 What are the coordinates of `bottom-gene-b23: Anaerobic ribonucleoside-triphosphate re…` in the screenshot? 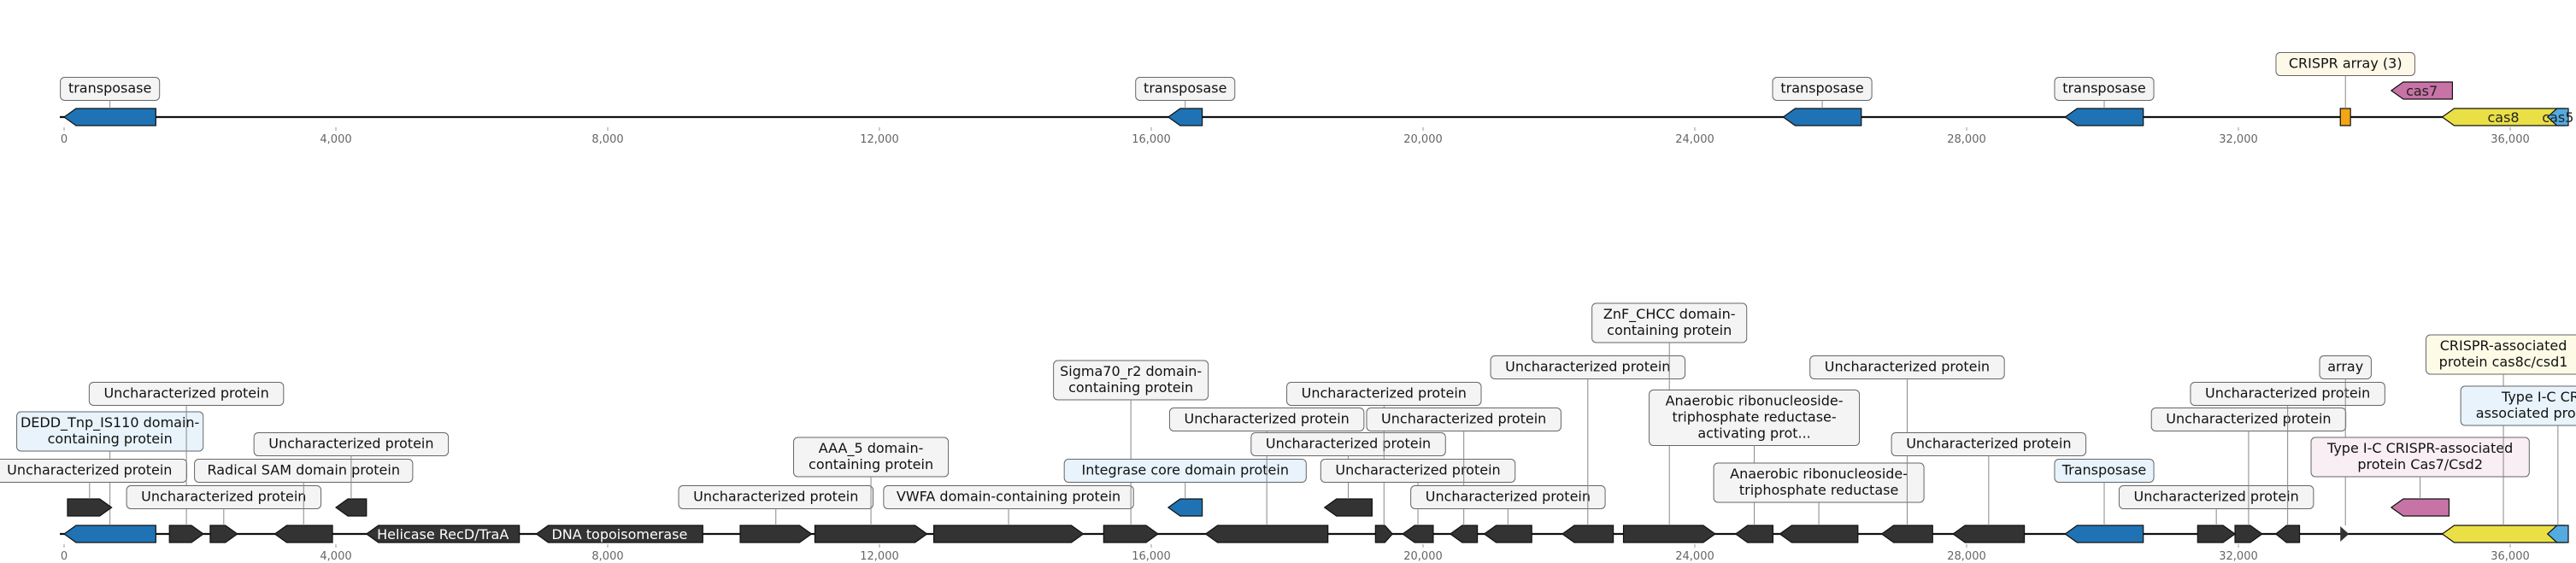 It's located at (1819, 502).